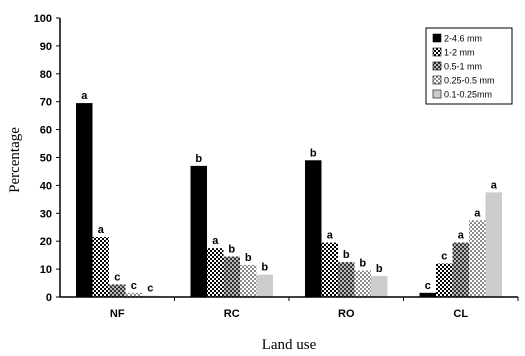 The height and width of the screenshot is (356, 525). I want to click on y-tick-label: 50, so click(46, 159).